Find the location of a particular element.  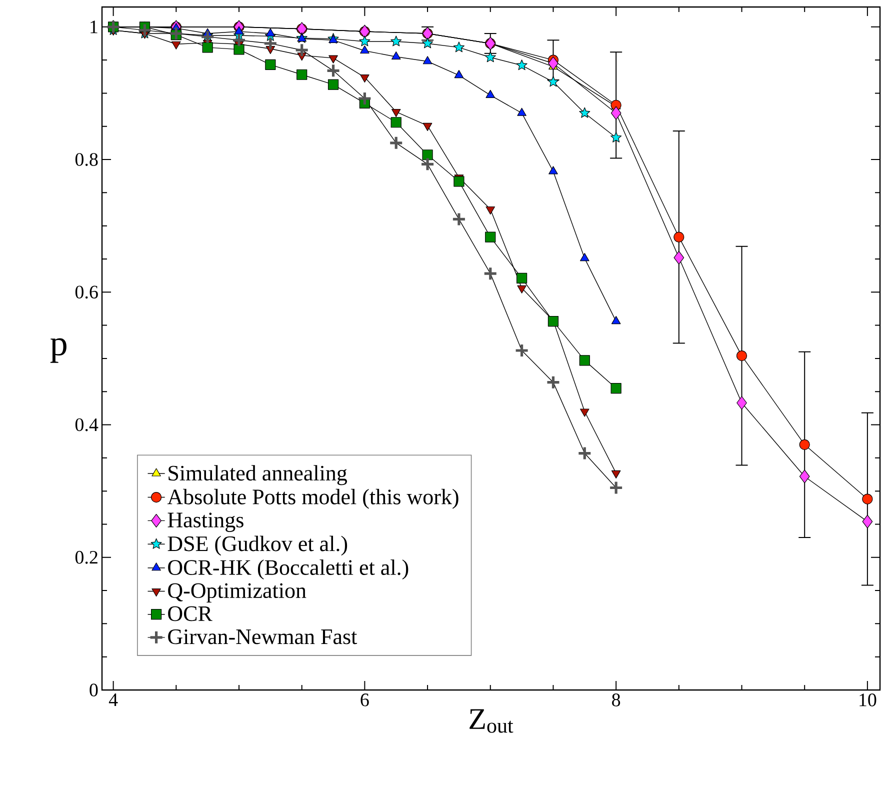

x-tick-label: 8 is located at coordinates (616, 700).